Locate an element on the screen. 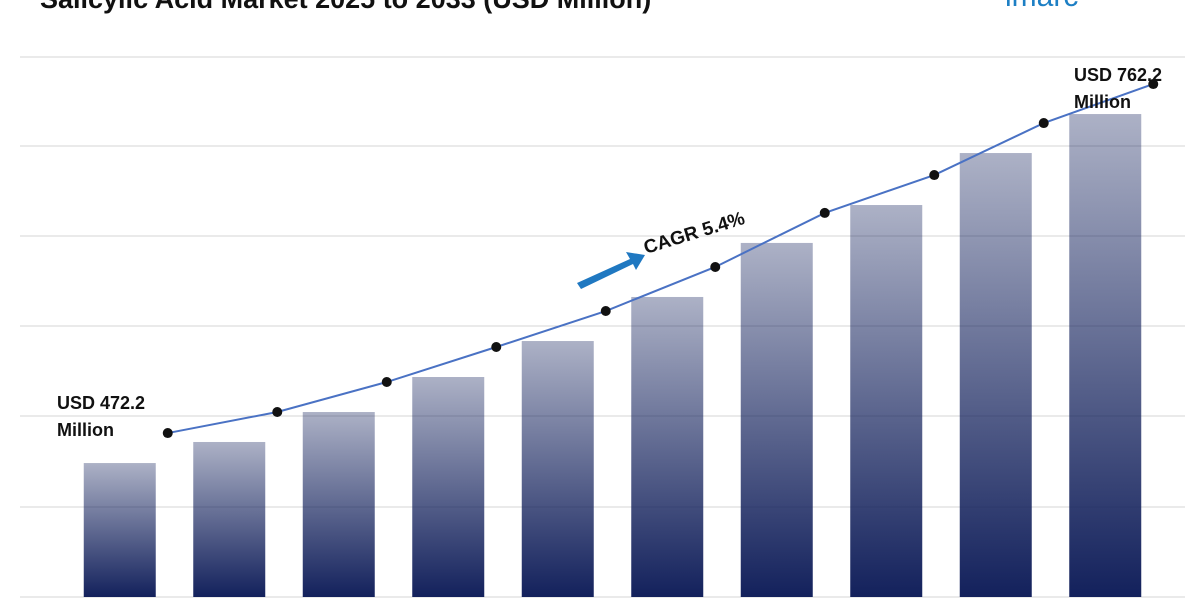 This screenshot has height=600, width=1200. end-label: USD 762.2 Million is located at coordinates (1118, 88).